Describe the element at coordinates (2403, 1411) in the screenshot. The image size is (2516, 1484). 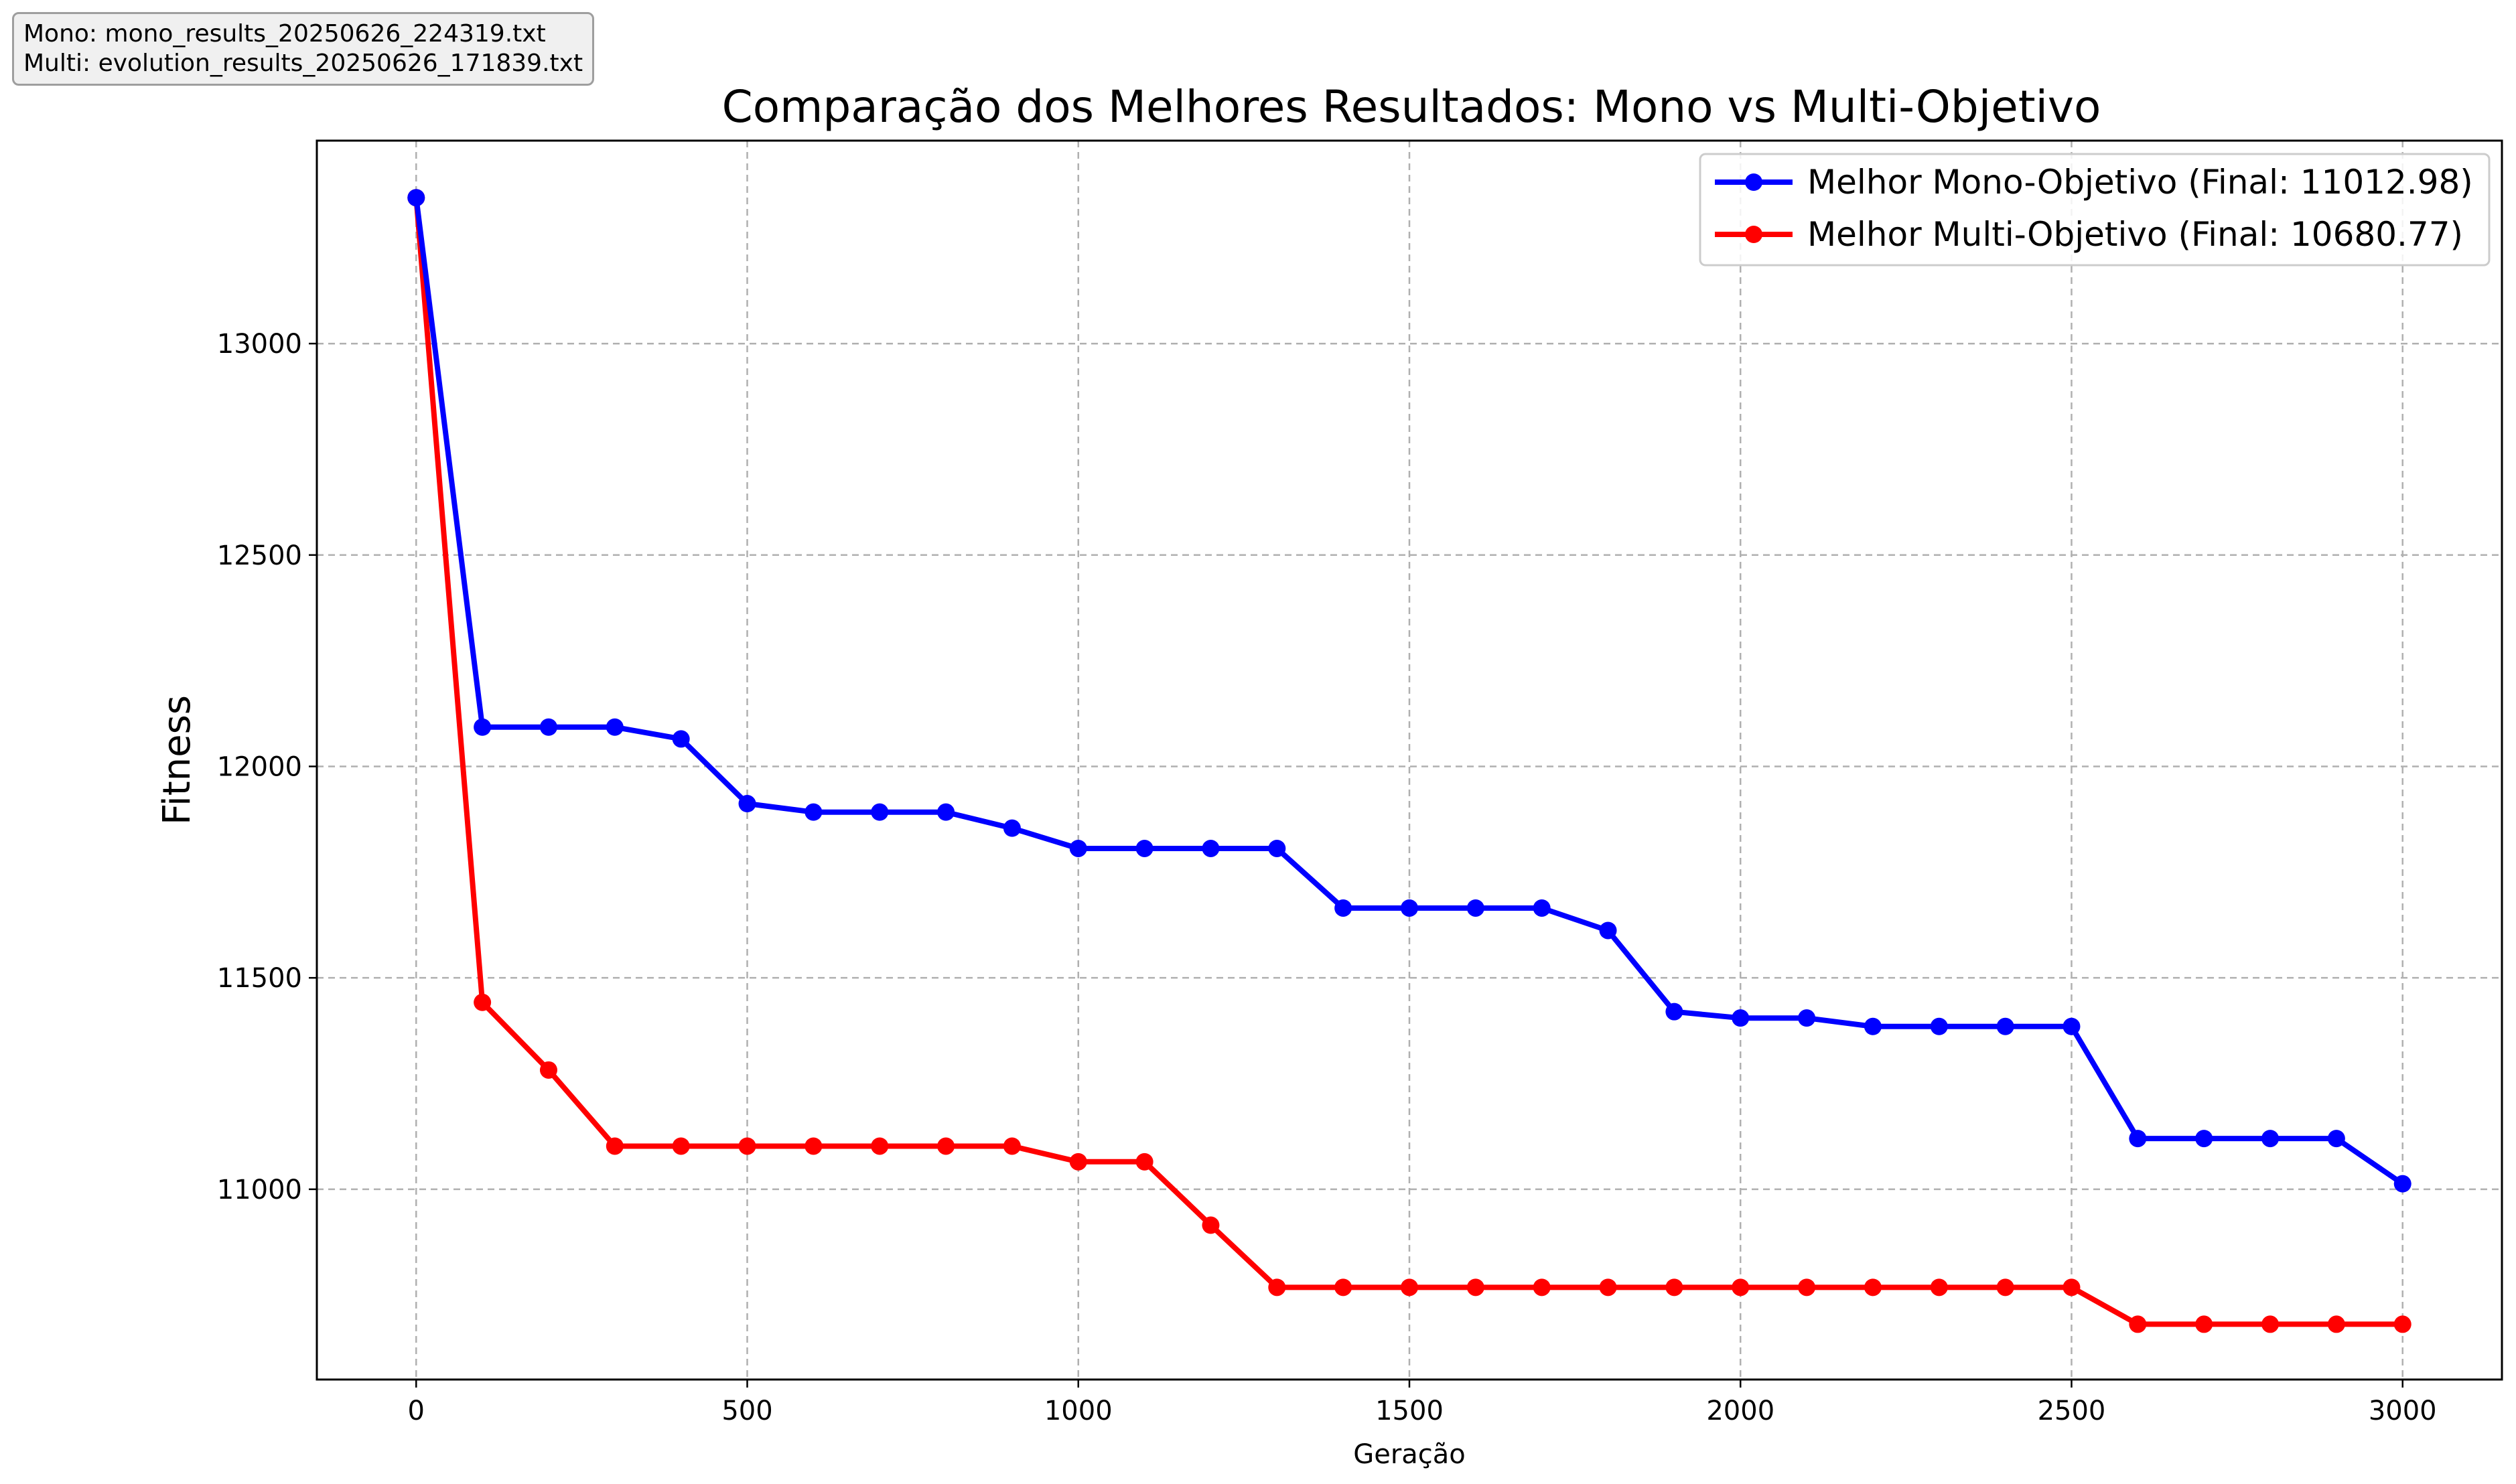
I see `x-tick-label: 3000` at that location.